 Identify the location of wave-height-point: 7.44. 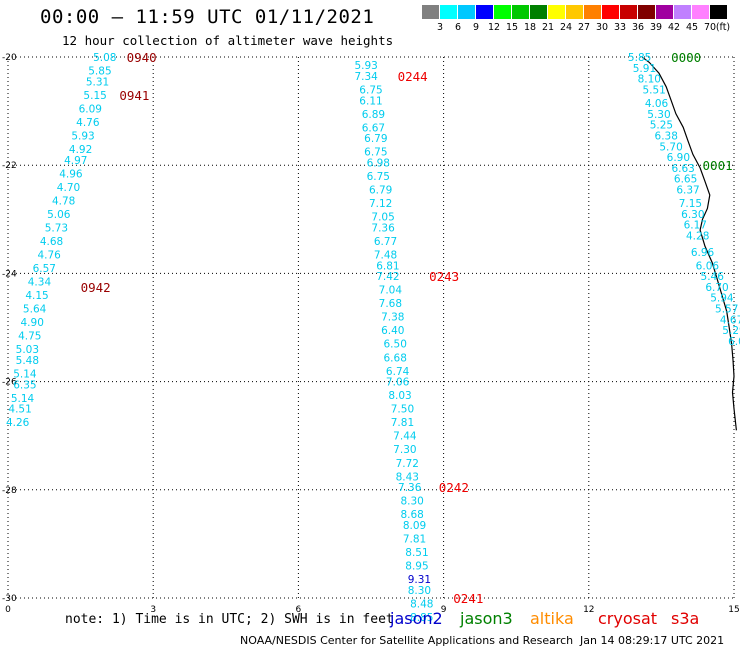
(405, 437).